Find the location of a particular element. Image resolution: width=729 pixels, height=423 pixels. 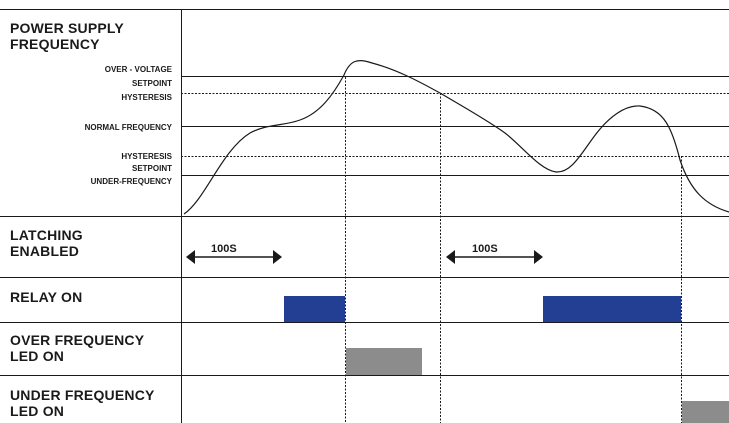

title-line: ENABLED is located at coordinates (45, 251).